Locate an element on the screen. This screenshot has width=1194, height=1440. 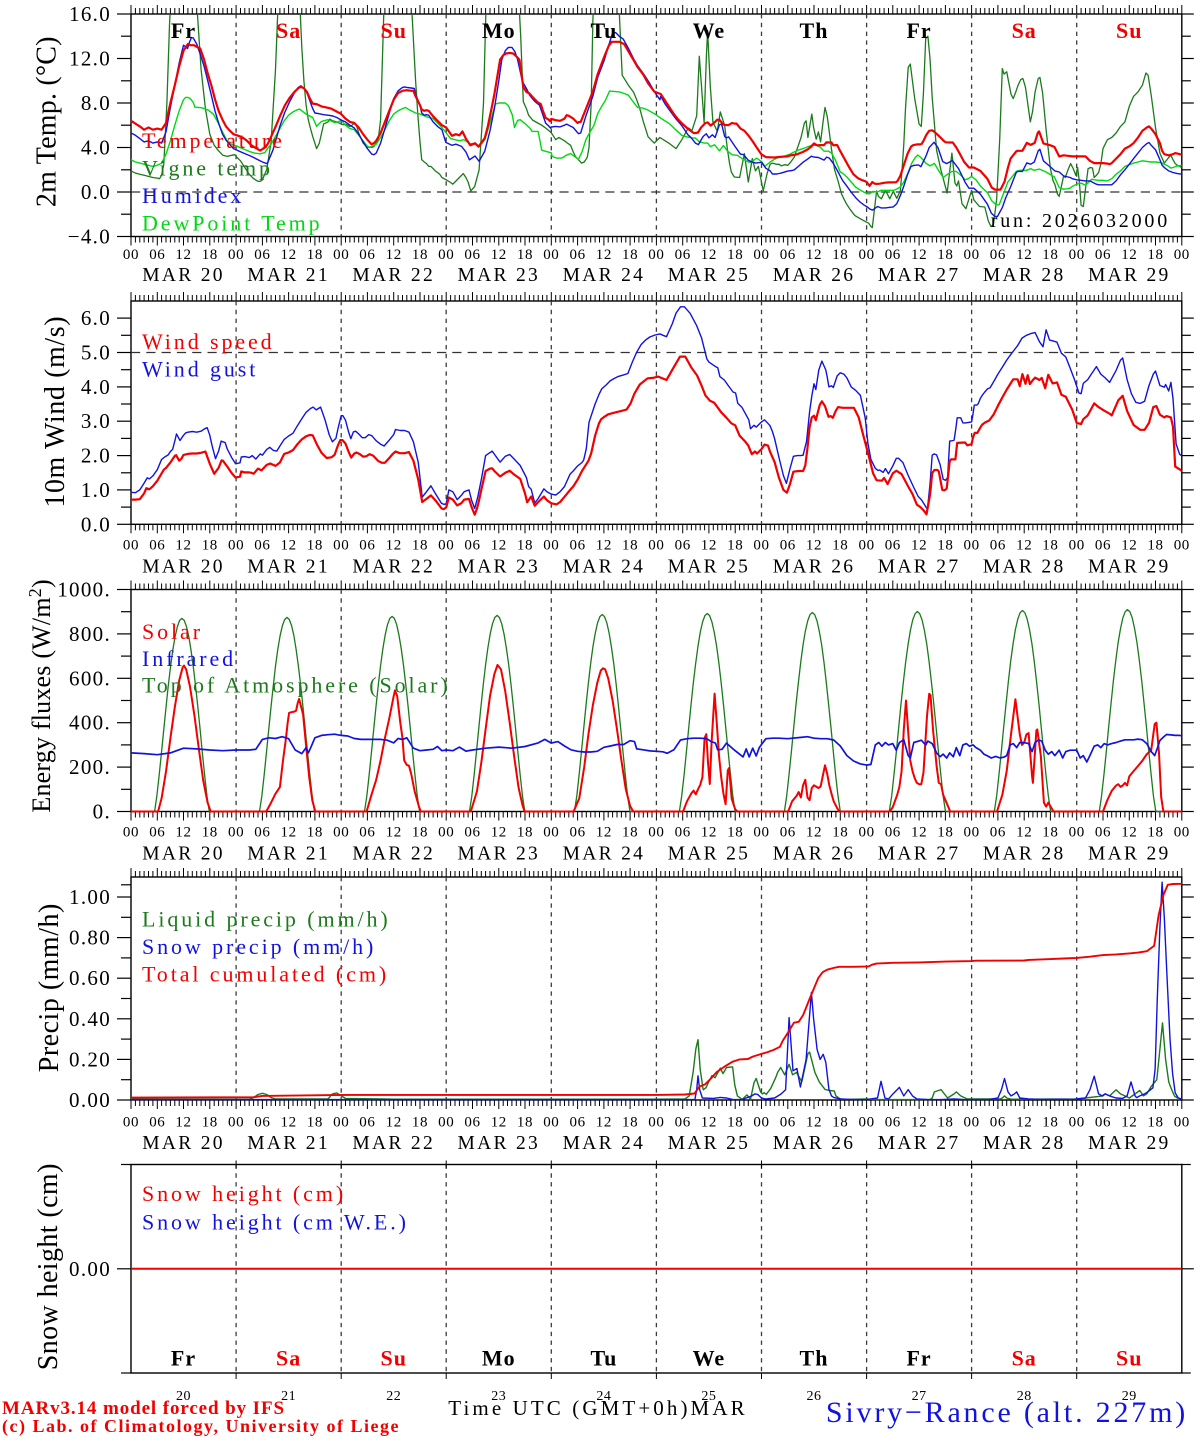
svg-text: Sa is located at coordinates (1024, 1358).